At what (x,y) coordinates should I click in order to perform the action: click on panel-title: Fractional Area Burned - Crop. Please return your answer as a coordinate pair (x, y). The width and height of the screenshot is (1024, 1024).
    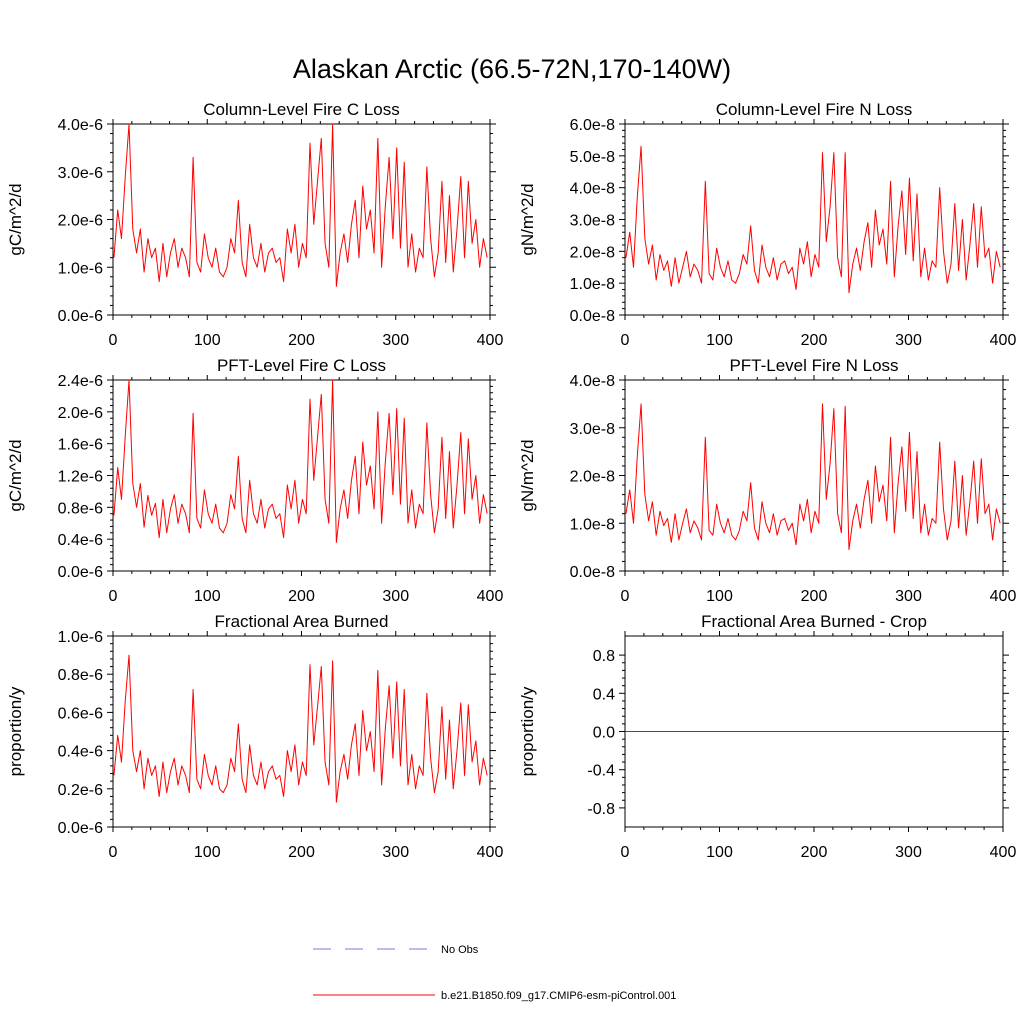
    Looking at the image, I should click on (814, 621).